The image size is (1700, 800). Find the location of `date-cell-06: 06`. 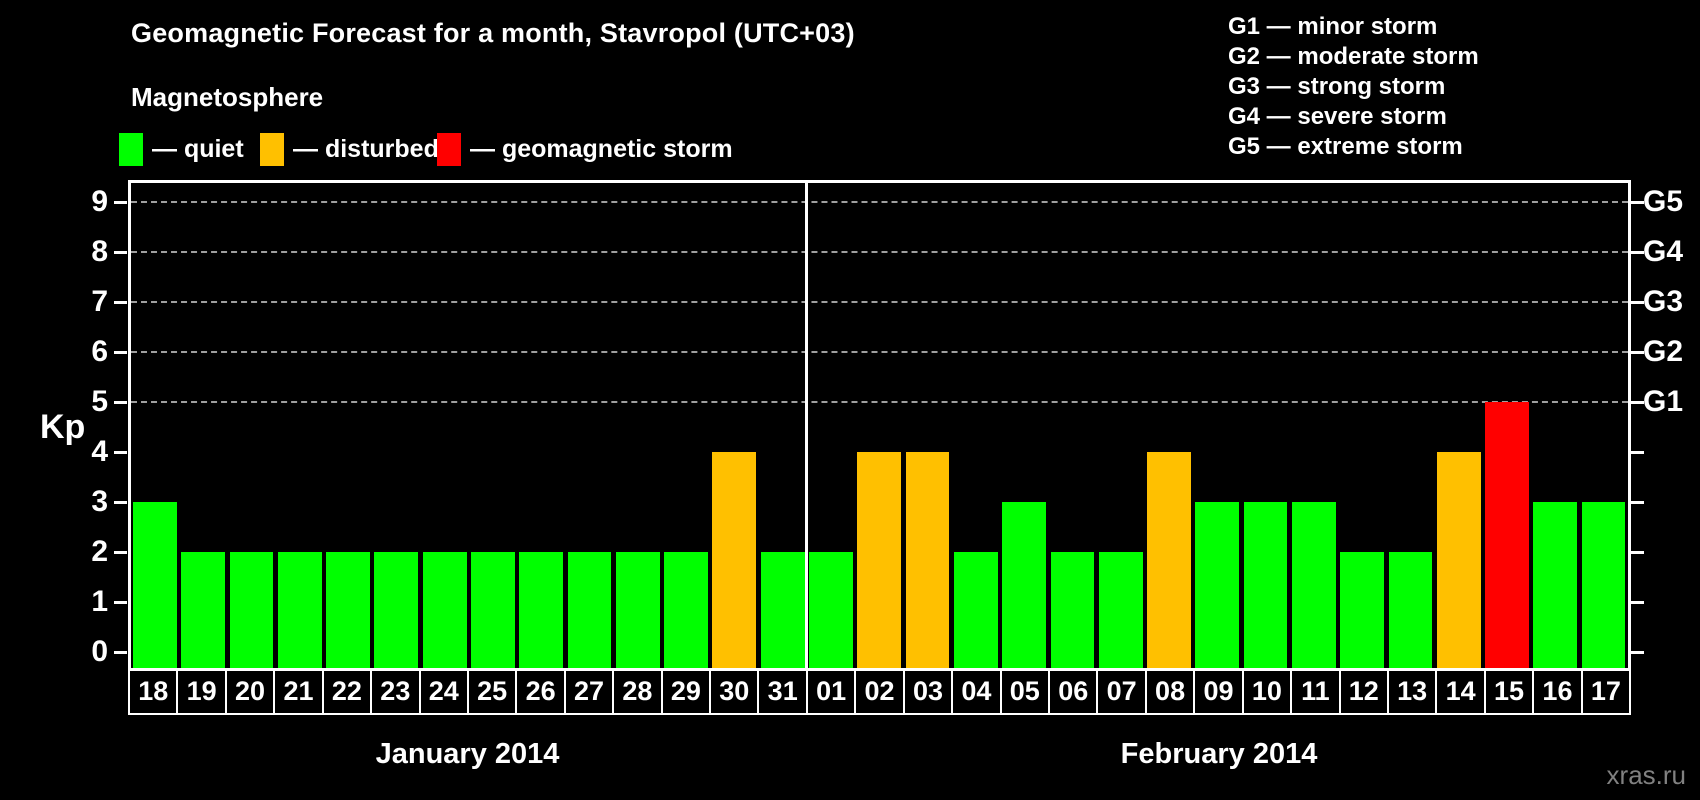

date-cell-06: 06 is located at coordinates (1073, 691).